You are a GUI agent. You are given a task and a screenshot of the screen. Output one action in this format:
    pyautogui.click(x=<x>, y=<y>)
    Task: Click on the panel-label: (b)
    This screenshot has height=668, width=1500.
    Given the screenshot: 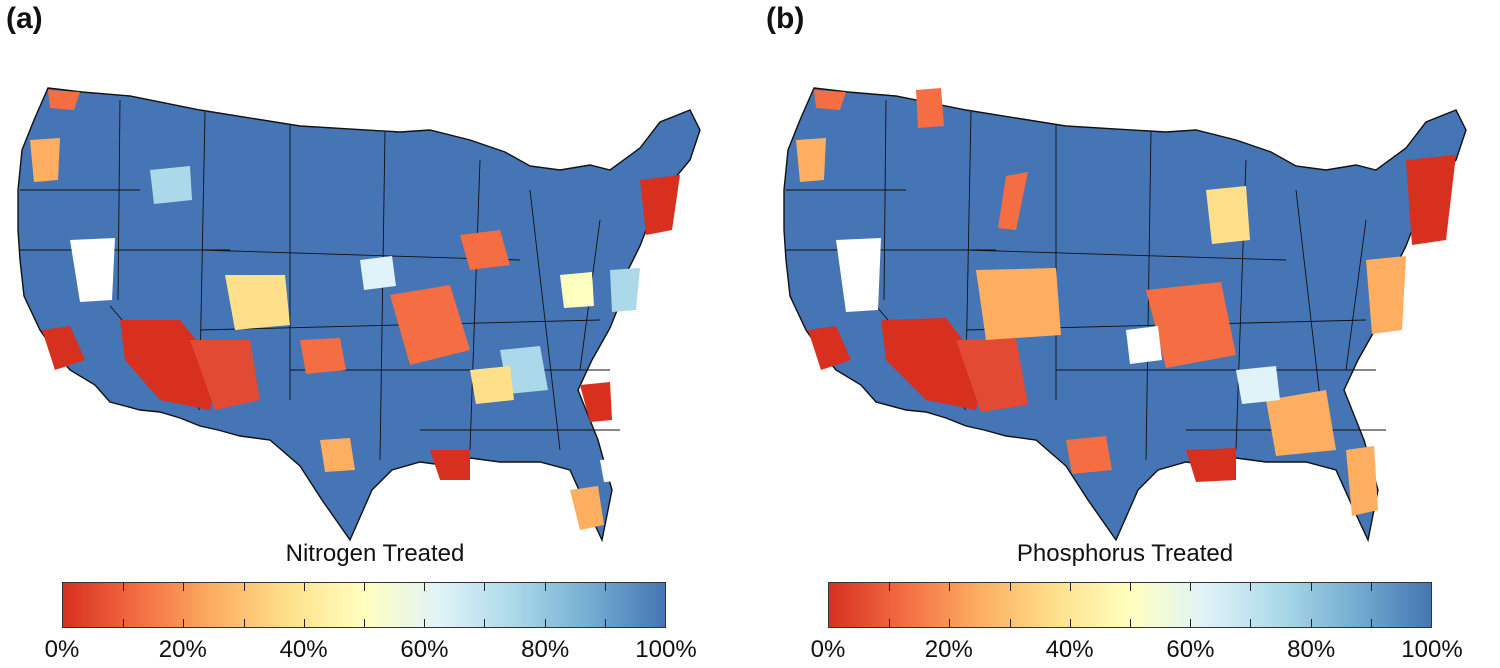 What is the action you would take?
    pyautogui.click(x=785, y=18)
    